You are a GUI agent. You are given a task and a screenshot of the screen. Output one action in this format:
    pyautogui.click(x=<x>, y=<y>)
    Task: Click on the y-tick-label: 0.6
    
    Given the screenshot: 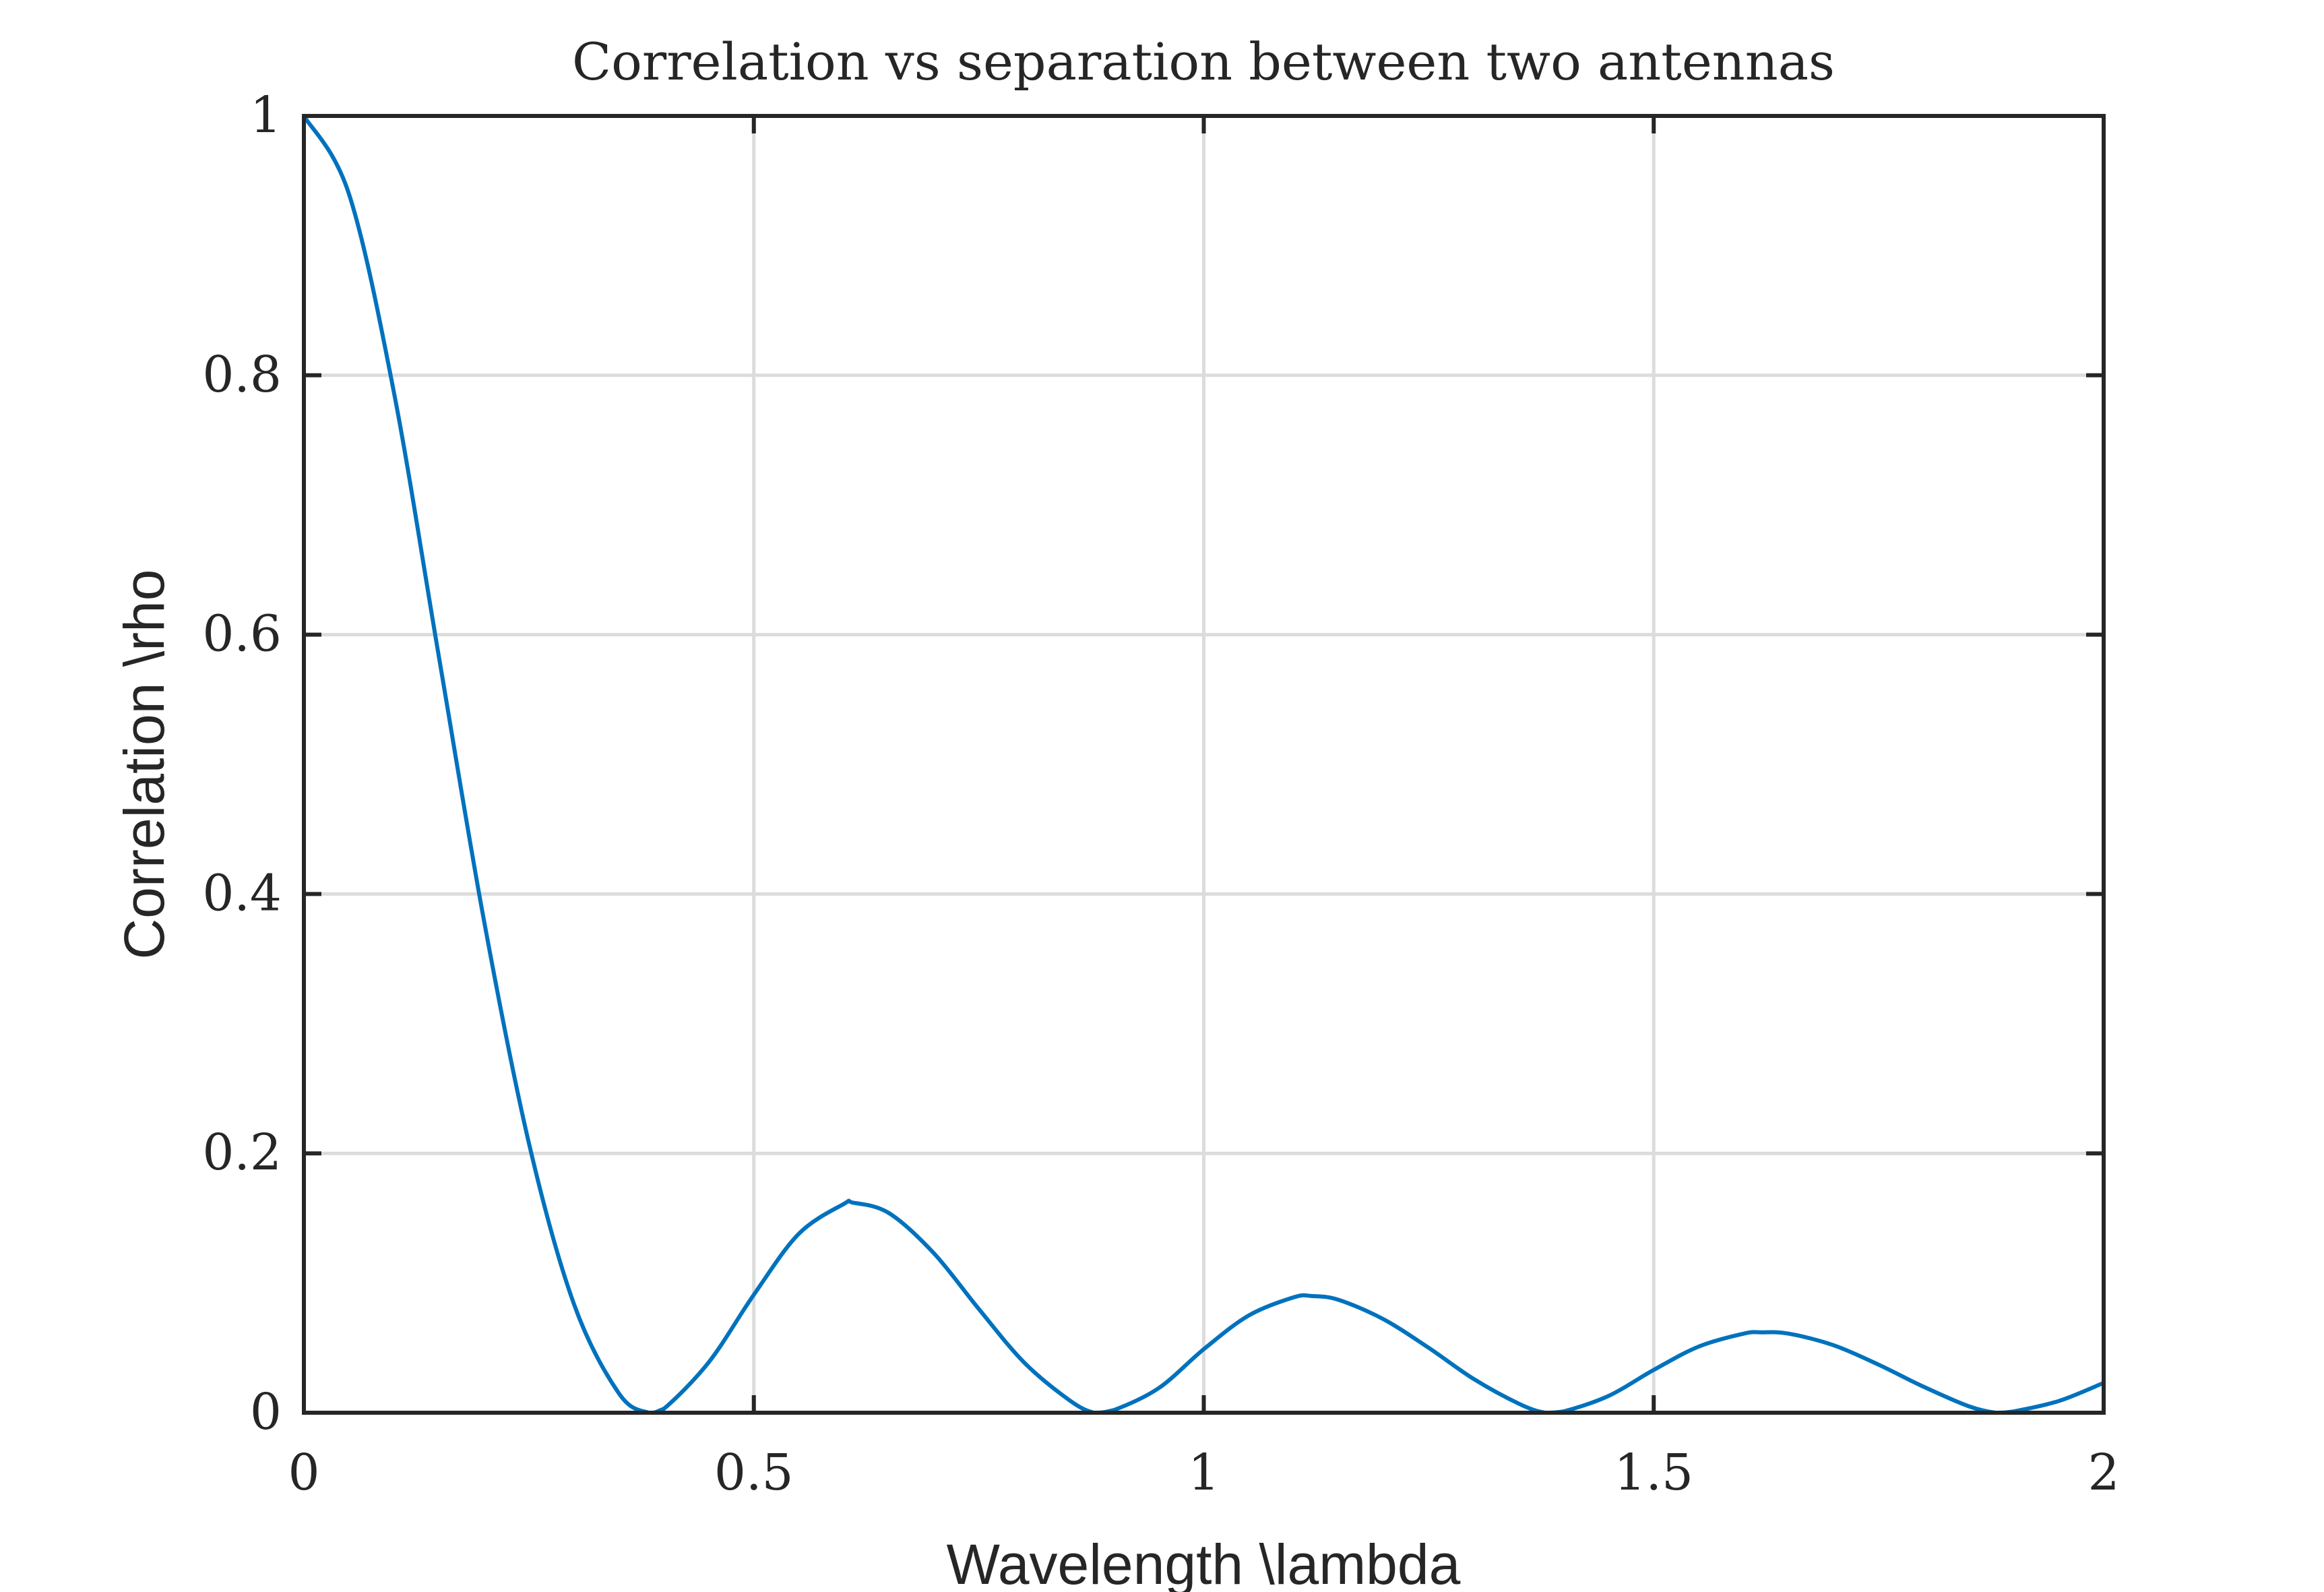 What is the action you would take?
    pyautogui.click(x=242, y=634)
    